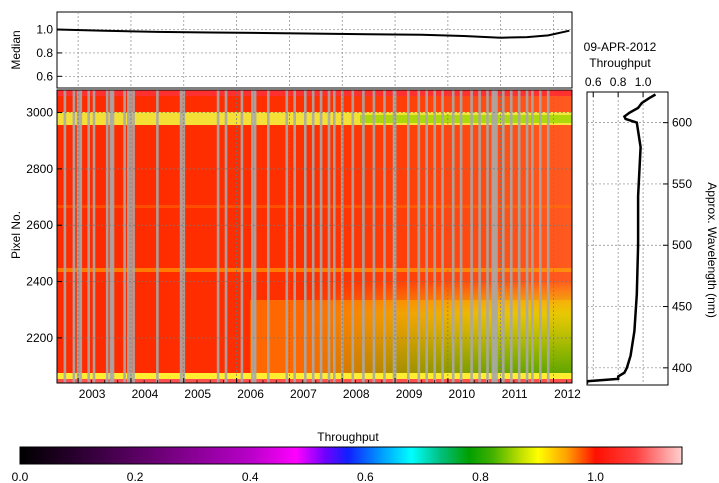 Image resolution: width=719 pixels, height=483 pixels. I want to click on y-tick-label: 2800, so click(39, 169).